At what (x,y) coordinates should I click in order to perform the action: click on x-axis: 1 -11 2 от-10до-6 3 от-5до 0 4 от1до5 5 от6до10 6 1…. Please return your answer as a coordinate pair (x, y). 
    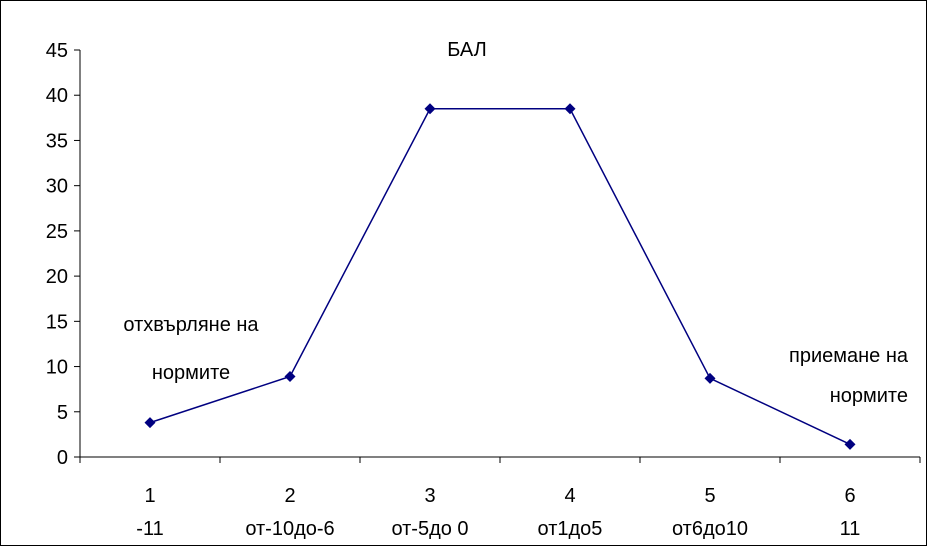
    Looking at the image, I should click on (500, 498).